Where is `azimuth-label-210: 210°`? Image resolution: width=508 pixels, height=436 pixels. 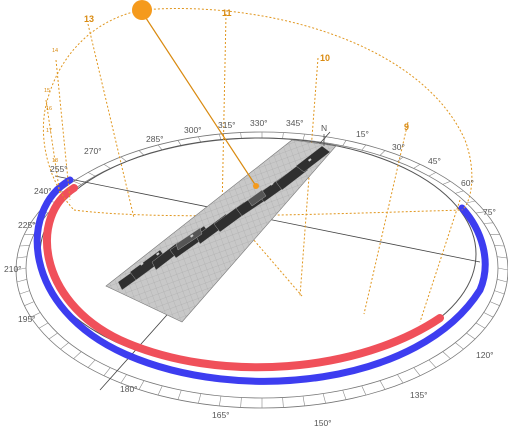
azimuth-label-210: 210° is located at coordinates (13, 269).